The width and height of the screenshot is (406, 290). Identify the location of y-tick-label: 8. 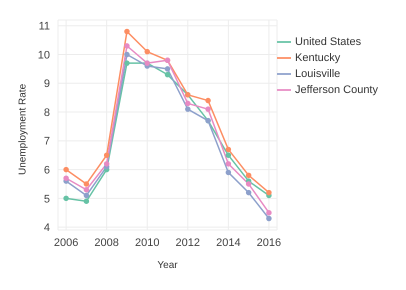
(47, 112).